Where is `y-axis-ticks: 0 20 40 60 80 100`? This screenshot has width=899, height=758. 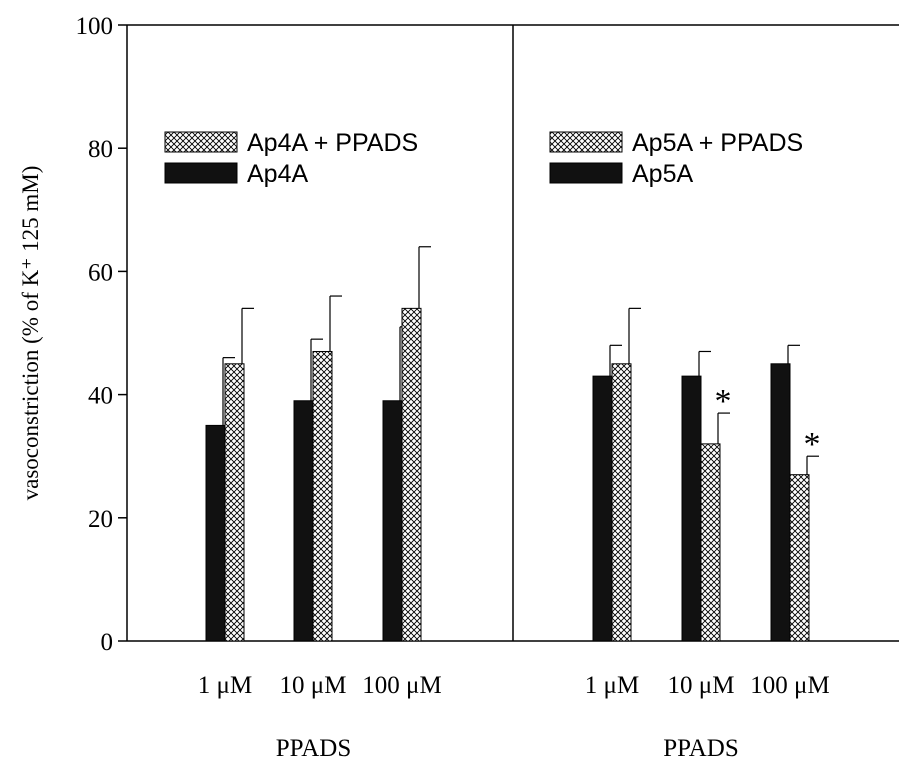
y-axis-ticks: 0 20 40 60 80 100 is located at coordinates (101, 334).